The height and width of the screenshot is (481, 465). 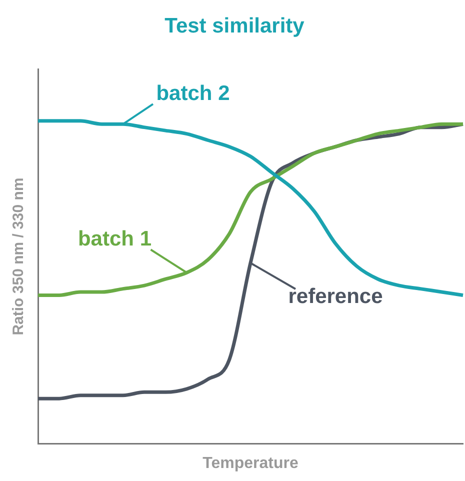 What do you see at coordinates (335, 296) in the screenshot?
I see `legend-label: reference` at bounding box center [335, 296].